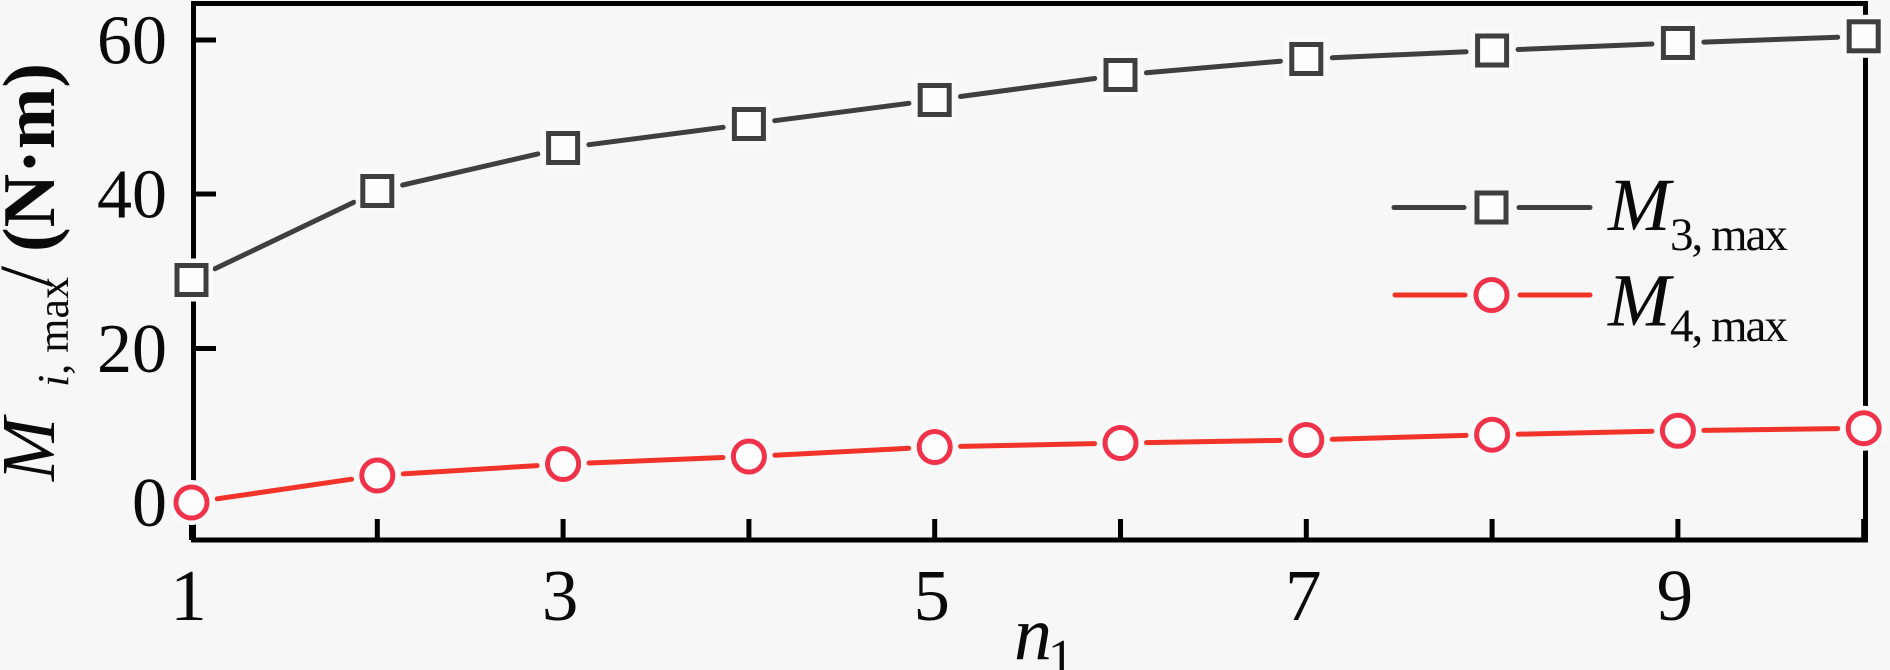 This screenshot has width=1890, height=670. What do you see at coordinates (132, 195) in the screenshot?
I see `svg-text: 40` at bounding box center [132, 195].